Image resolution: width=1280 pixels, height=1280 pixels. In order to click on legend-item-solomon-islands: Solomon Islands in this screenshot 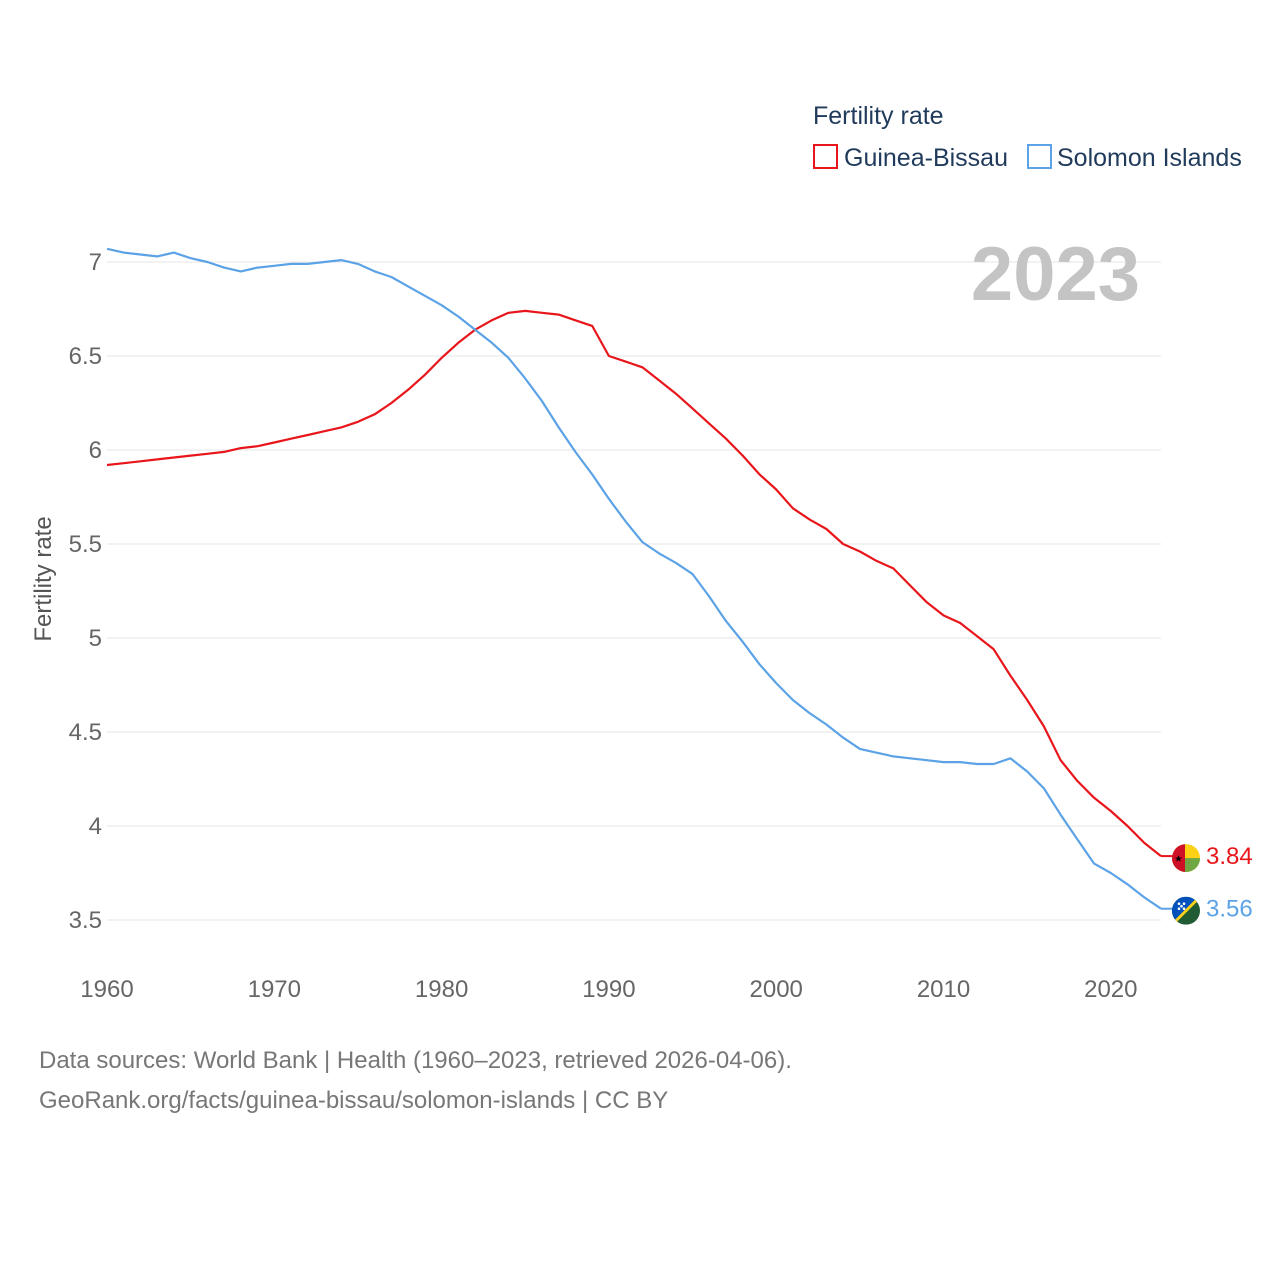, I will do `click(1134, 158)`.